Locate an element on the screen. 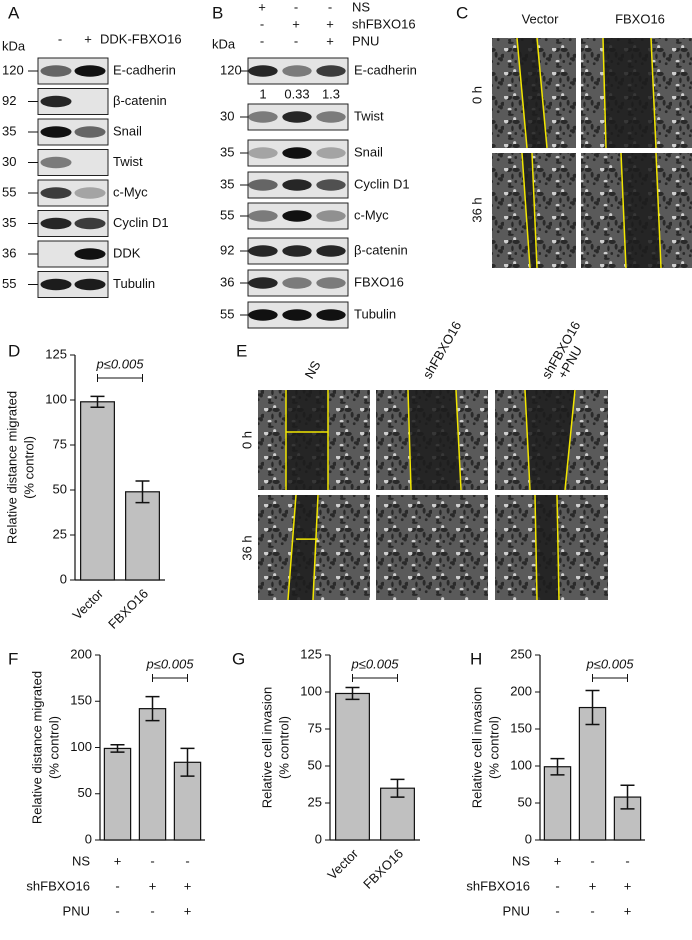  row-label: 0 h is located at coordinates (246, 440).